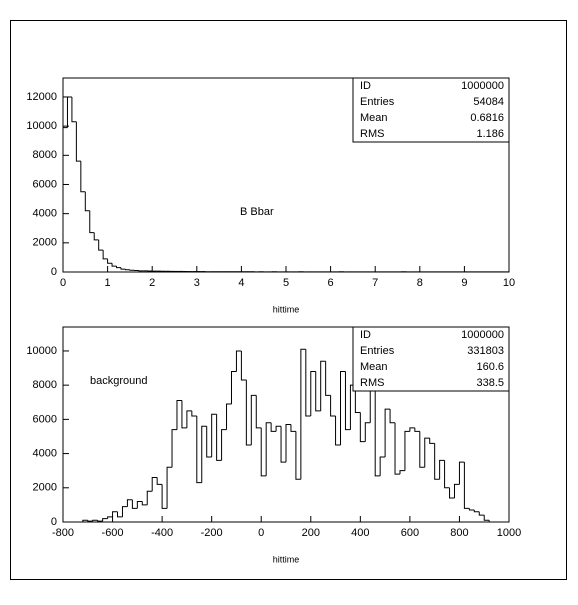  I want to click on y-tick-label: 10000, so click(41, 126).